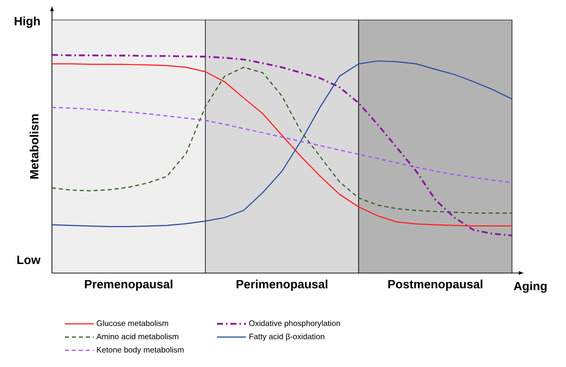 The image size is (566, 367). What do you see at coordinates (128, 285) in the screenshot?
I see `x-tick-label: Premenopausal` at bounding box center [128, 285].